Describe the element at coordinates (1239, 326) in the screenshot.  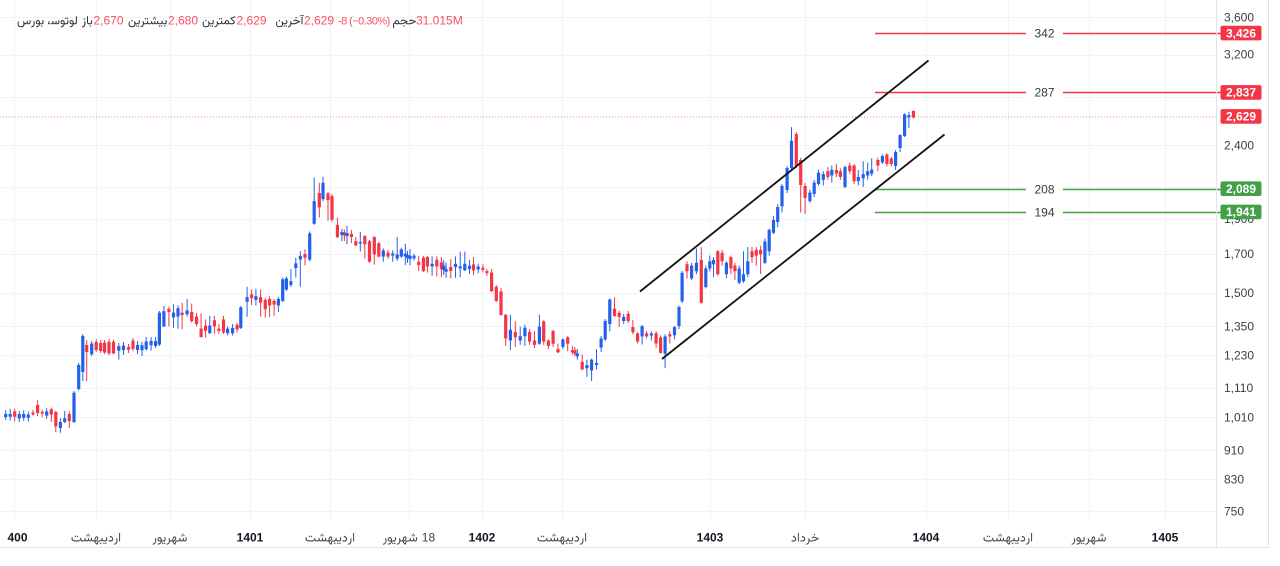
I see `svg-text: 1,350` at that location.